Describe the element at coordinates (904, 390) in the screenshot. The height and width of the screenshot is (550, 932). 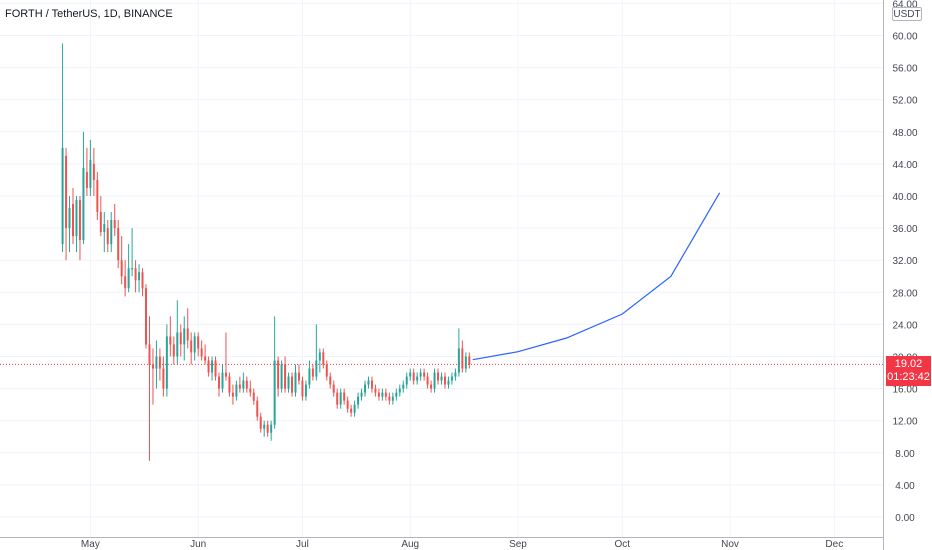
I see `y-tick-label: 16.00` at that location.